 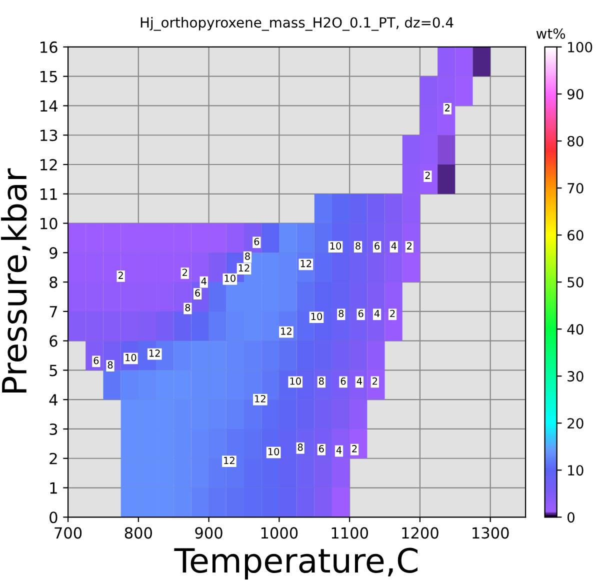 I want to click on color-bar-title: wt%, so click(x=551, y=33).